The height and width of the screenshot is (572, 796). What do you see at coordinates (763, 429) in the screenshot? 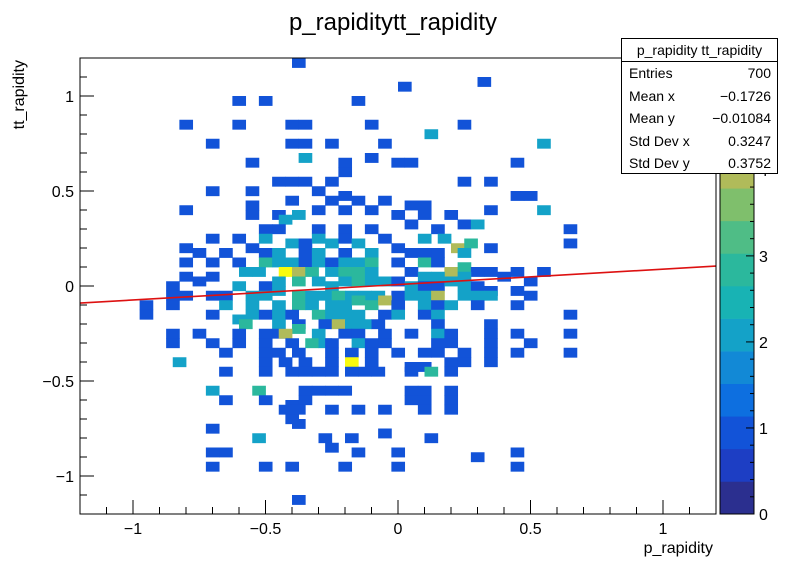
I see `colorbar-tick-label: 1` at bounding box center [763, 429].